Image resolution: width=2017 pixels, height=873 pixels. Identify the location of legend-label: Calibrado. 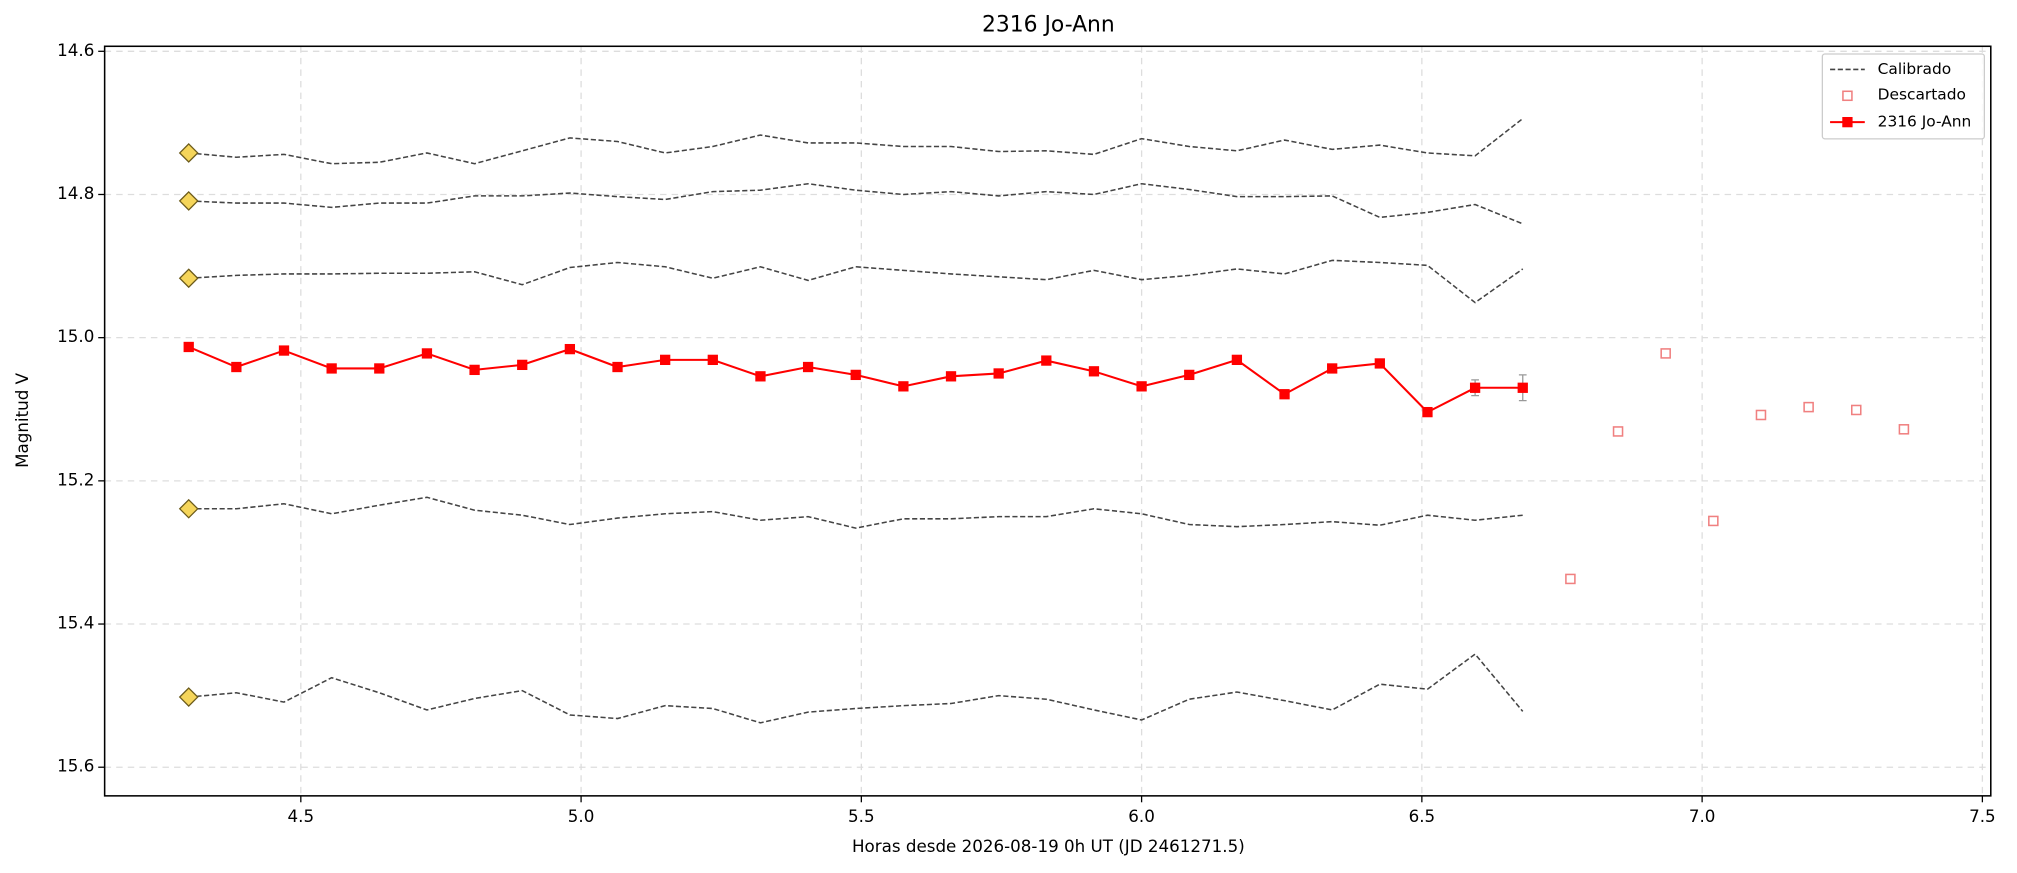
(1915, 69).